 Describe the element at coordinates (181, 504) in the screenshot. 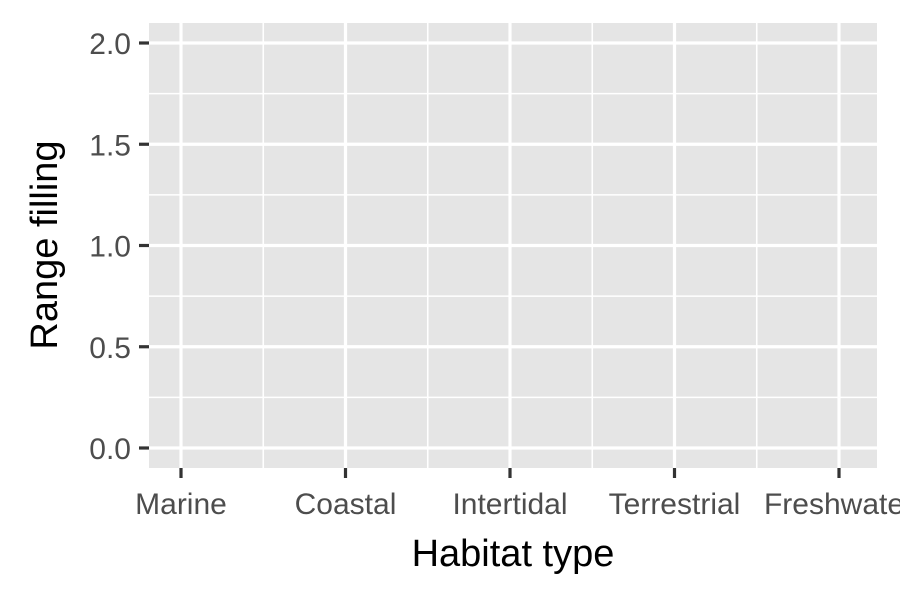

I see `x-tick-label: Marine` at that location.